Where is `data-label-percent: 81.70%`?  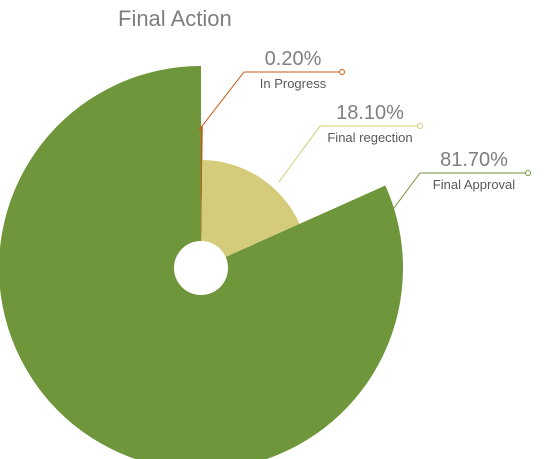 data-label-percent: 81.70% is located at coordinates (474, 160).